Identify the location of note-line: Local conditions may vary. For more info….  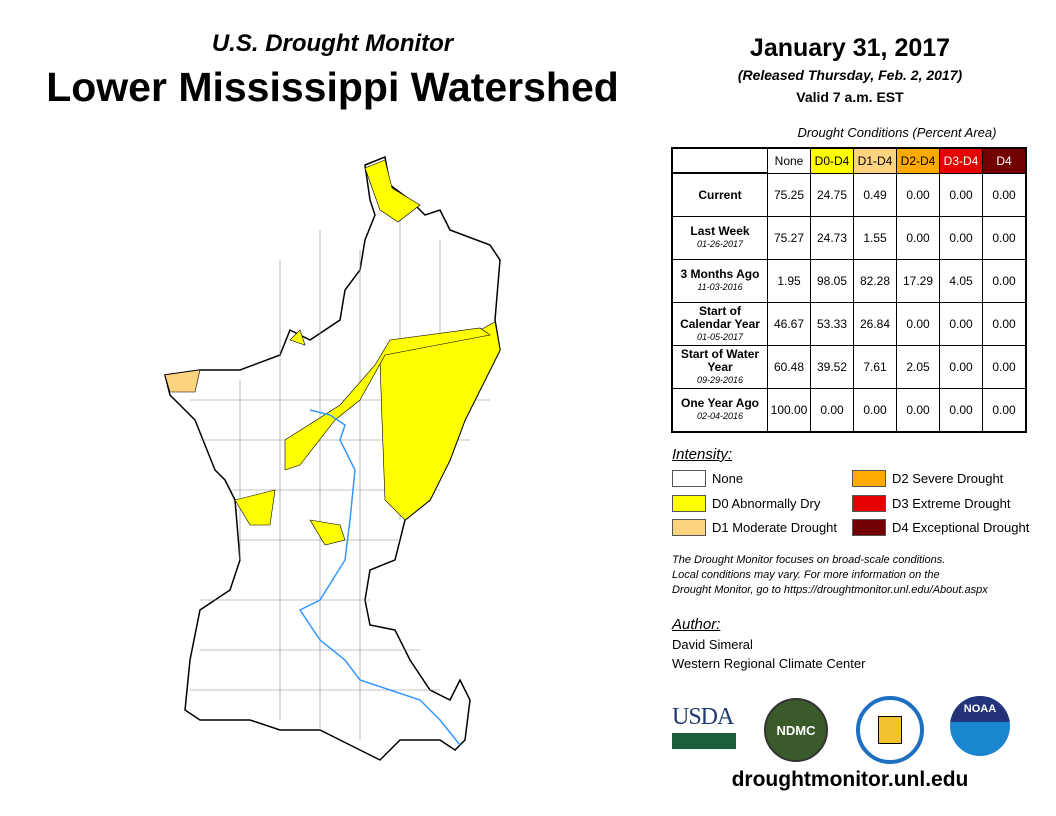
(806, 575).